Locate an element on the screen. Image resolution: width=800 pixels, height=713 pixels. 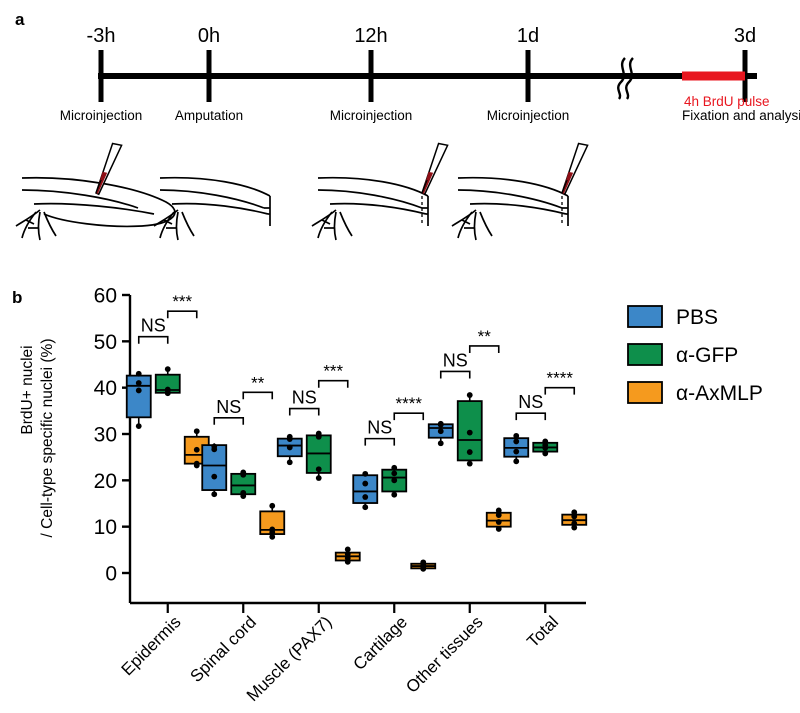
timeline-tick-2: 0h Amputation is located at coordinates (209, 74).